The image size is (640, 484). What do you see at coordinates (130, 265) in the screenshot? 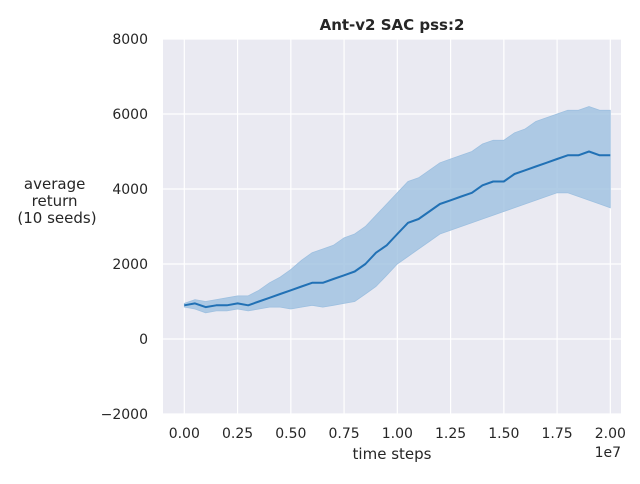
I see `y-tick-label: 2000` at bounding box center [130, 265].